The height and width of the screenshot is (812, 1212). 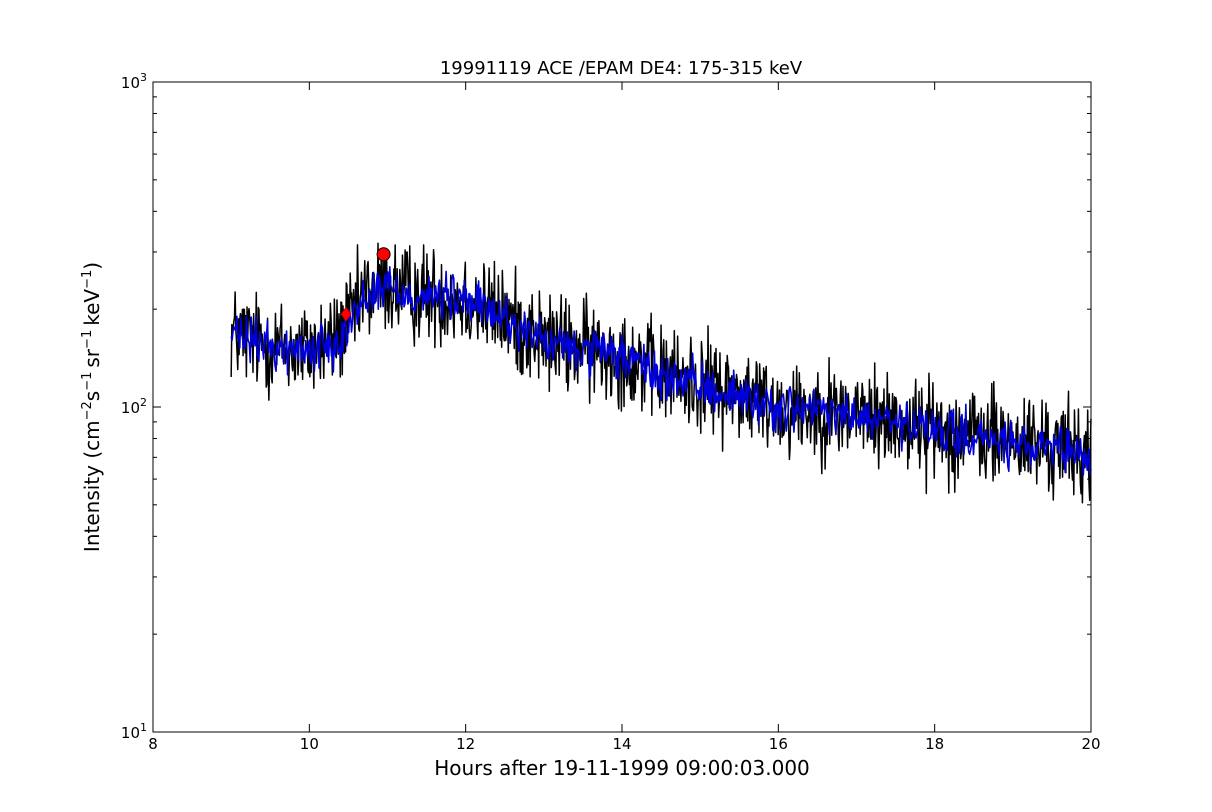 What do you see at coordinates (309, 744) in the screenshot?
I see `x-tick-label: 10` at bounding box center [309, 744].